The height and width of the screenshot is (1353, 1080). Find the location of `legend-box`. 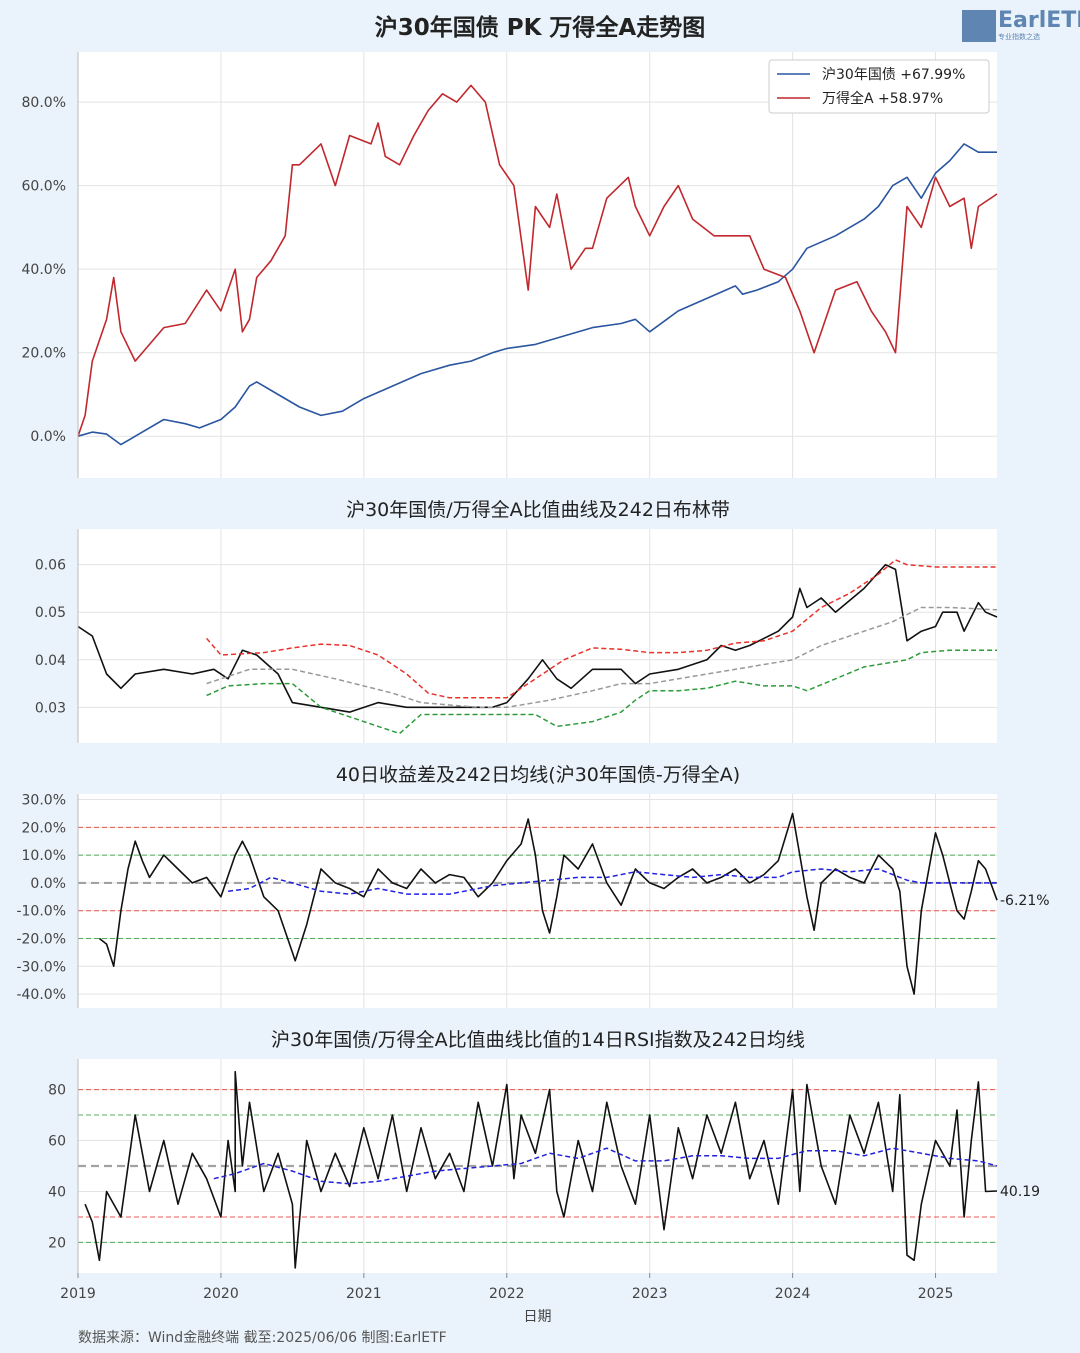

legend-box is located at coordinates (879, 86).